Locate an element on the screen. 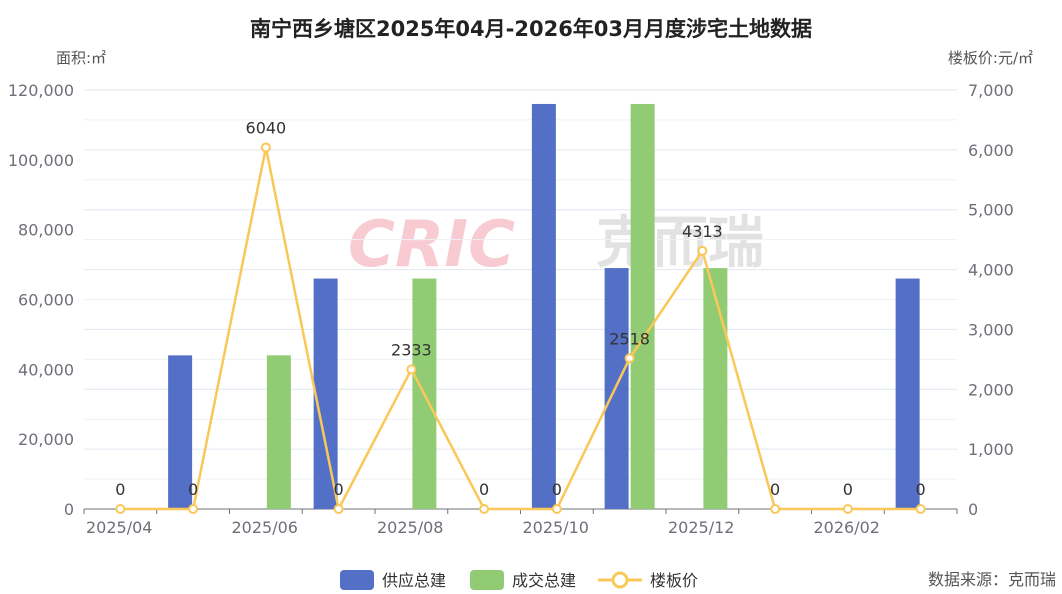  watermark-brand-text: 克而瑞 is located at coordinates (680, 243).